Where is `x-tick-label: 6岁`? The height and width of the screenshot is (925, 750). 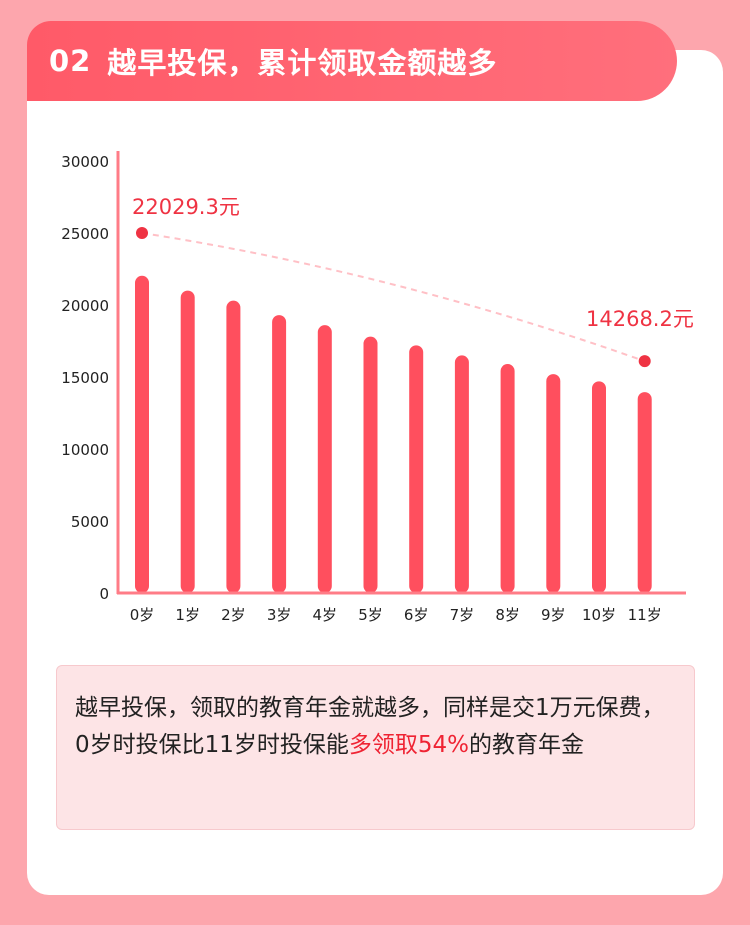 x-tick-label: 6岁 is located at coordinates (416, 615).